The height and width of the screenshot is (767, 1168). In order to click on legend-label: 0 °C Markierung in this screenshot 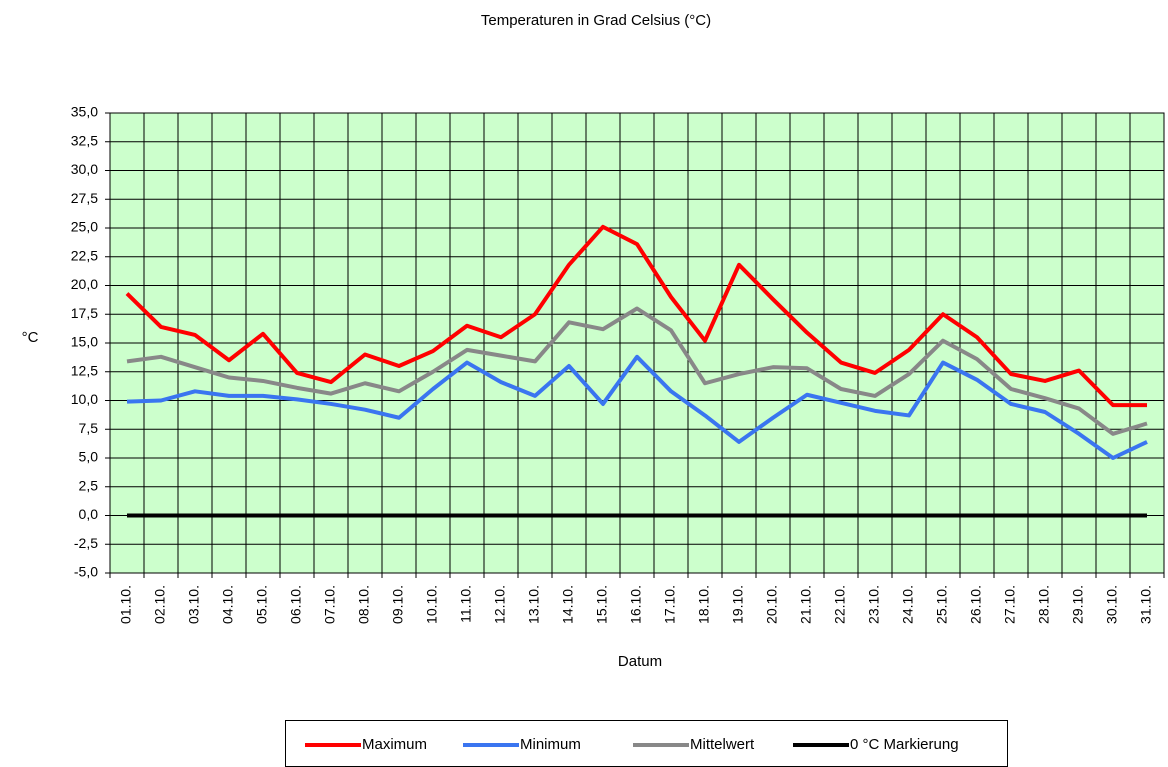, I will do `click(904, 744)`.